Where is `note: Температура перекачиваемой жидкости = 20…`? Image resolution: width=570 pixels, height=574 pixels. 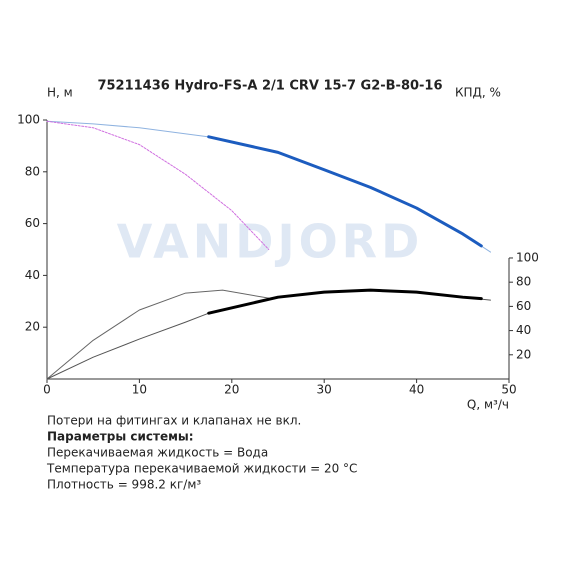 note: Температура перекачиваемой жидкости = 20… is located at coordinates (201, 469).